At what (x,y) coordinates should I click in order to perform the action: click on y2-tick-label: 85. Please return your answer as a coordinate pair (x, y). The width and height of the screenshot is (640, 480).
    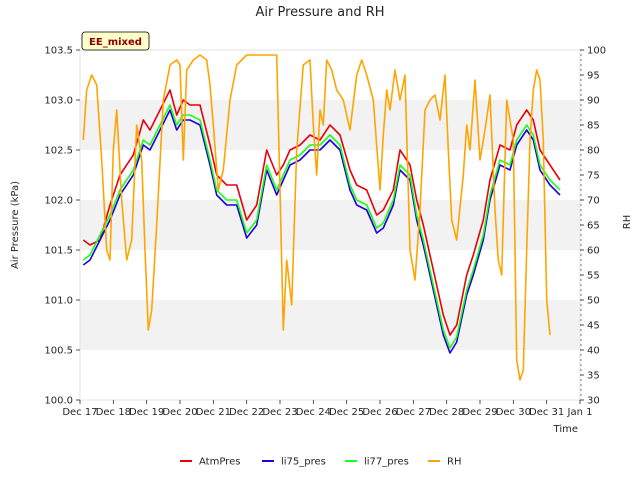
    Looking at the image, I should click on (593, 126).